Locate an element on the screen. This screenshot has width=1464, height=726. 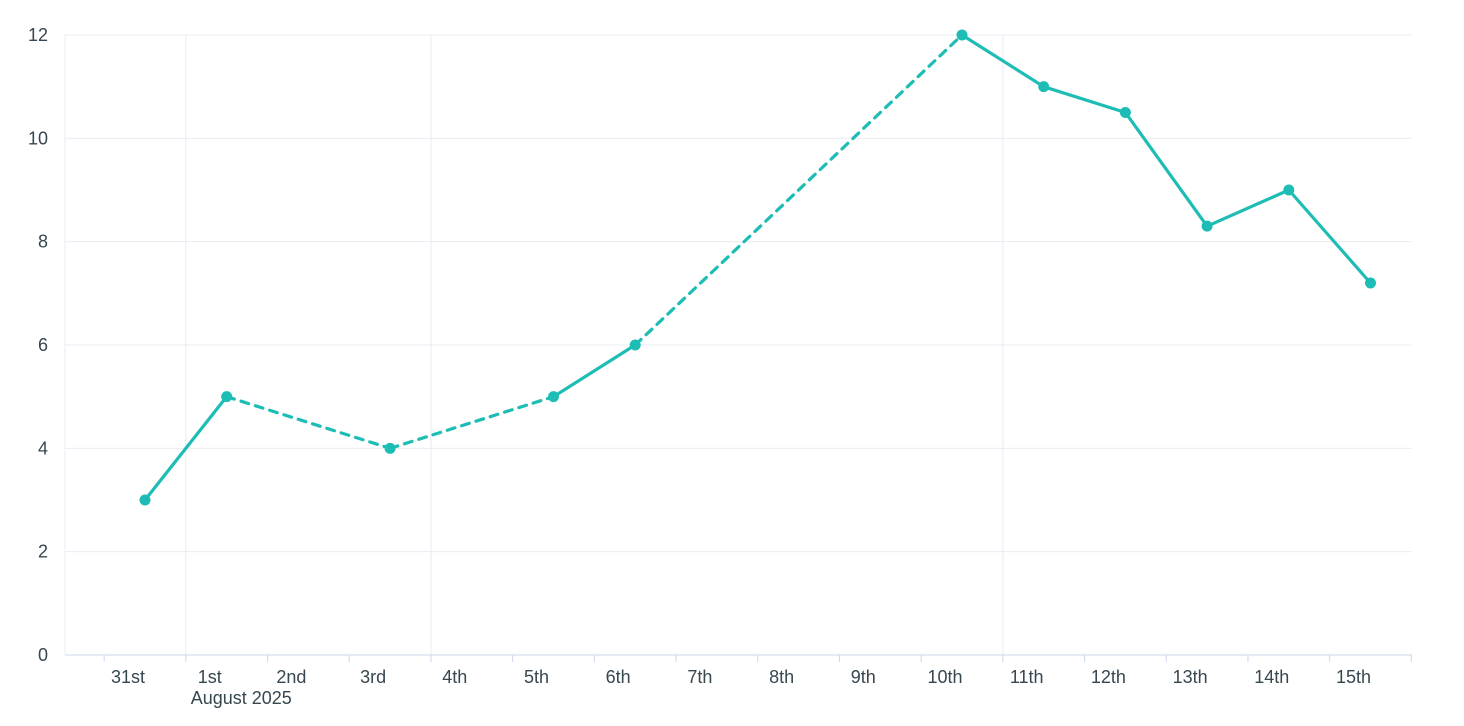
y-tick-label: 8 is located at coordinates (43, 242).